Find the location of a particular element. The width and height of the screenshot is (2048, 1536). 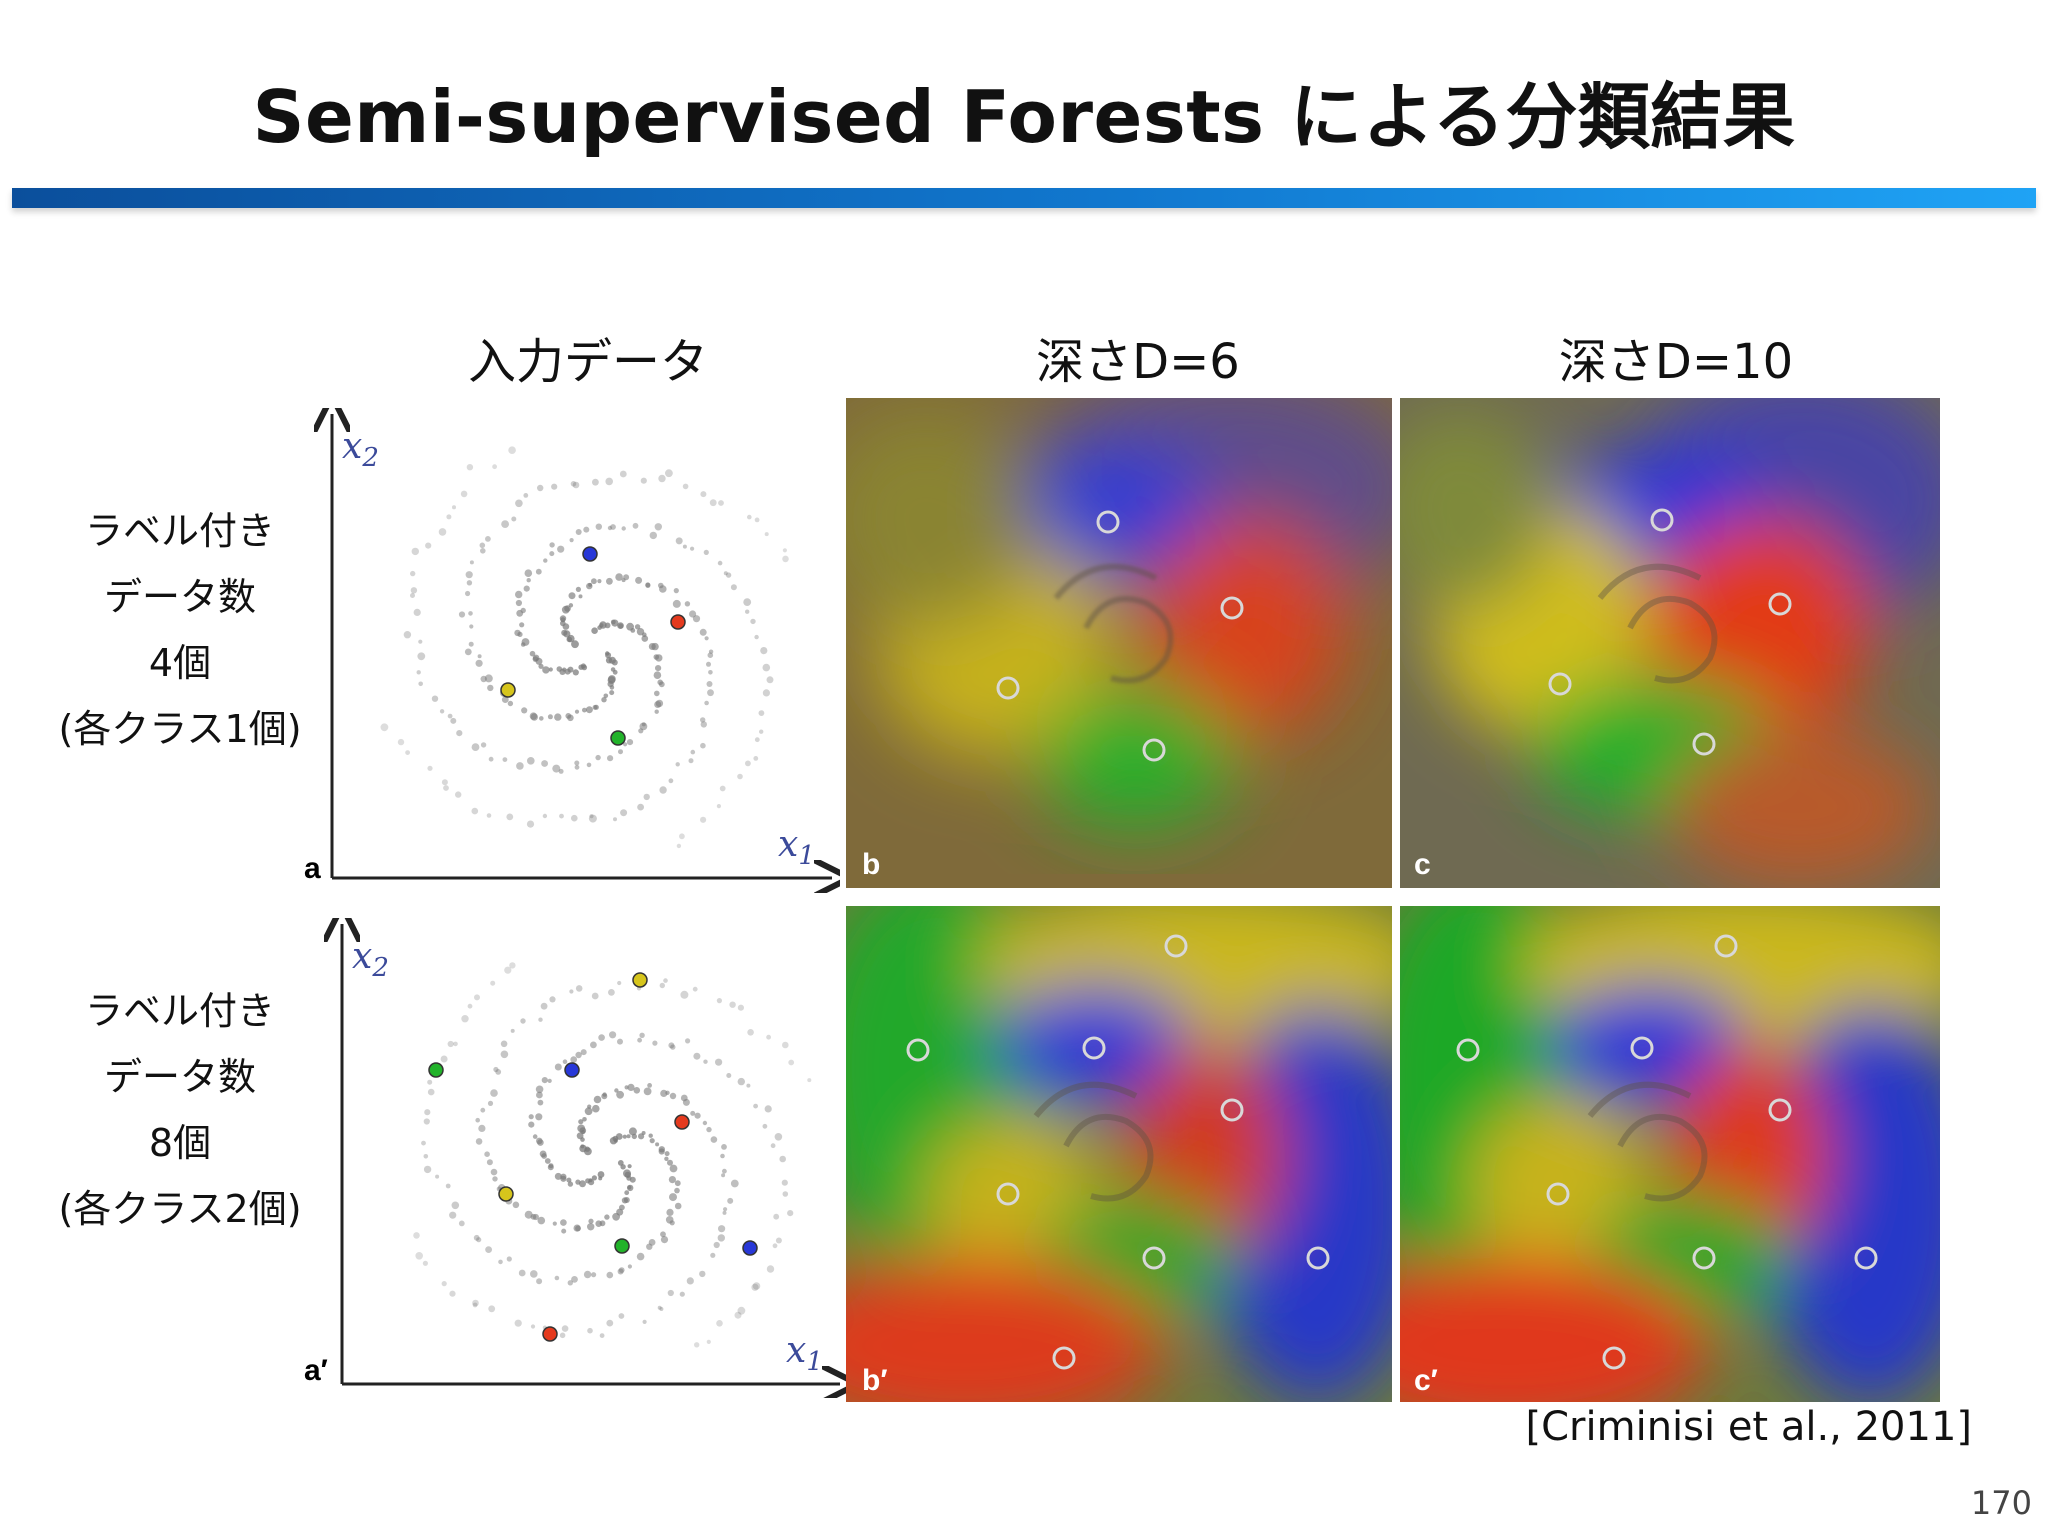

panel-label-b: b is located at coordinates (871, 864).